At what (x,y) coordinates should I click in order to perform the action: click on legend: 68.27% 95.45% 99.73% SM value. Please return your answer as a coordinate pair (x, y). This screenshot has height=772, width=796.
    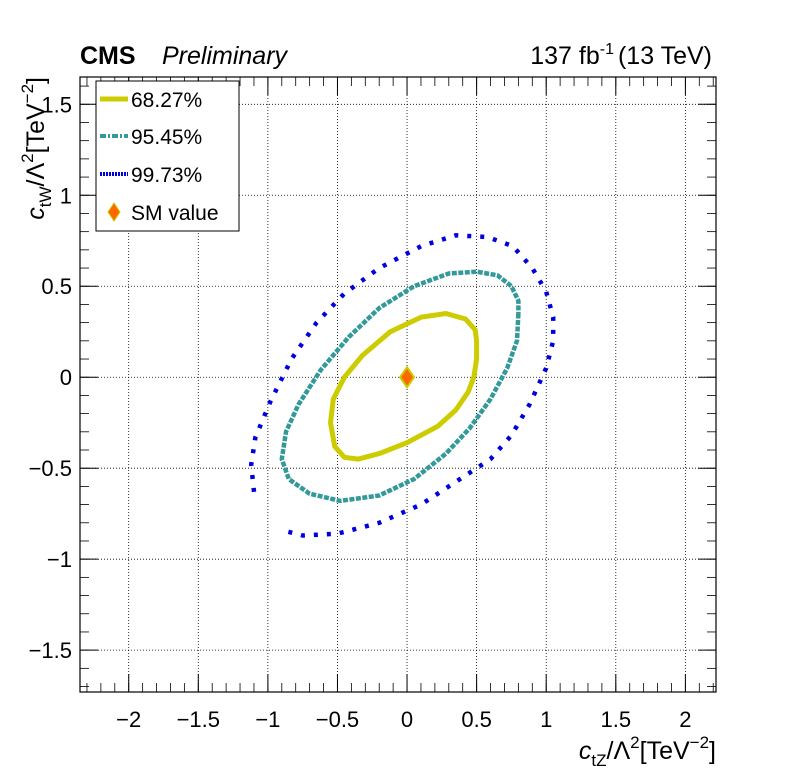
    Looking at the image, I should click on (167, 156).